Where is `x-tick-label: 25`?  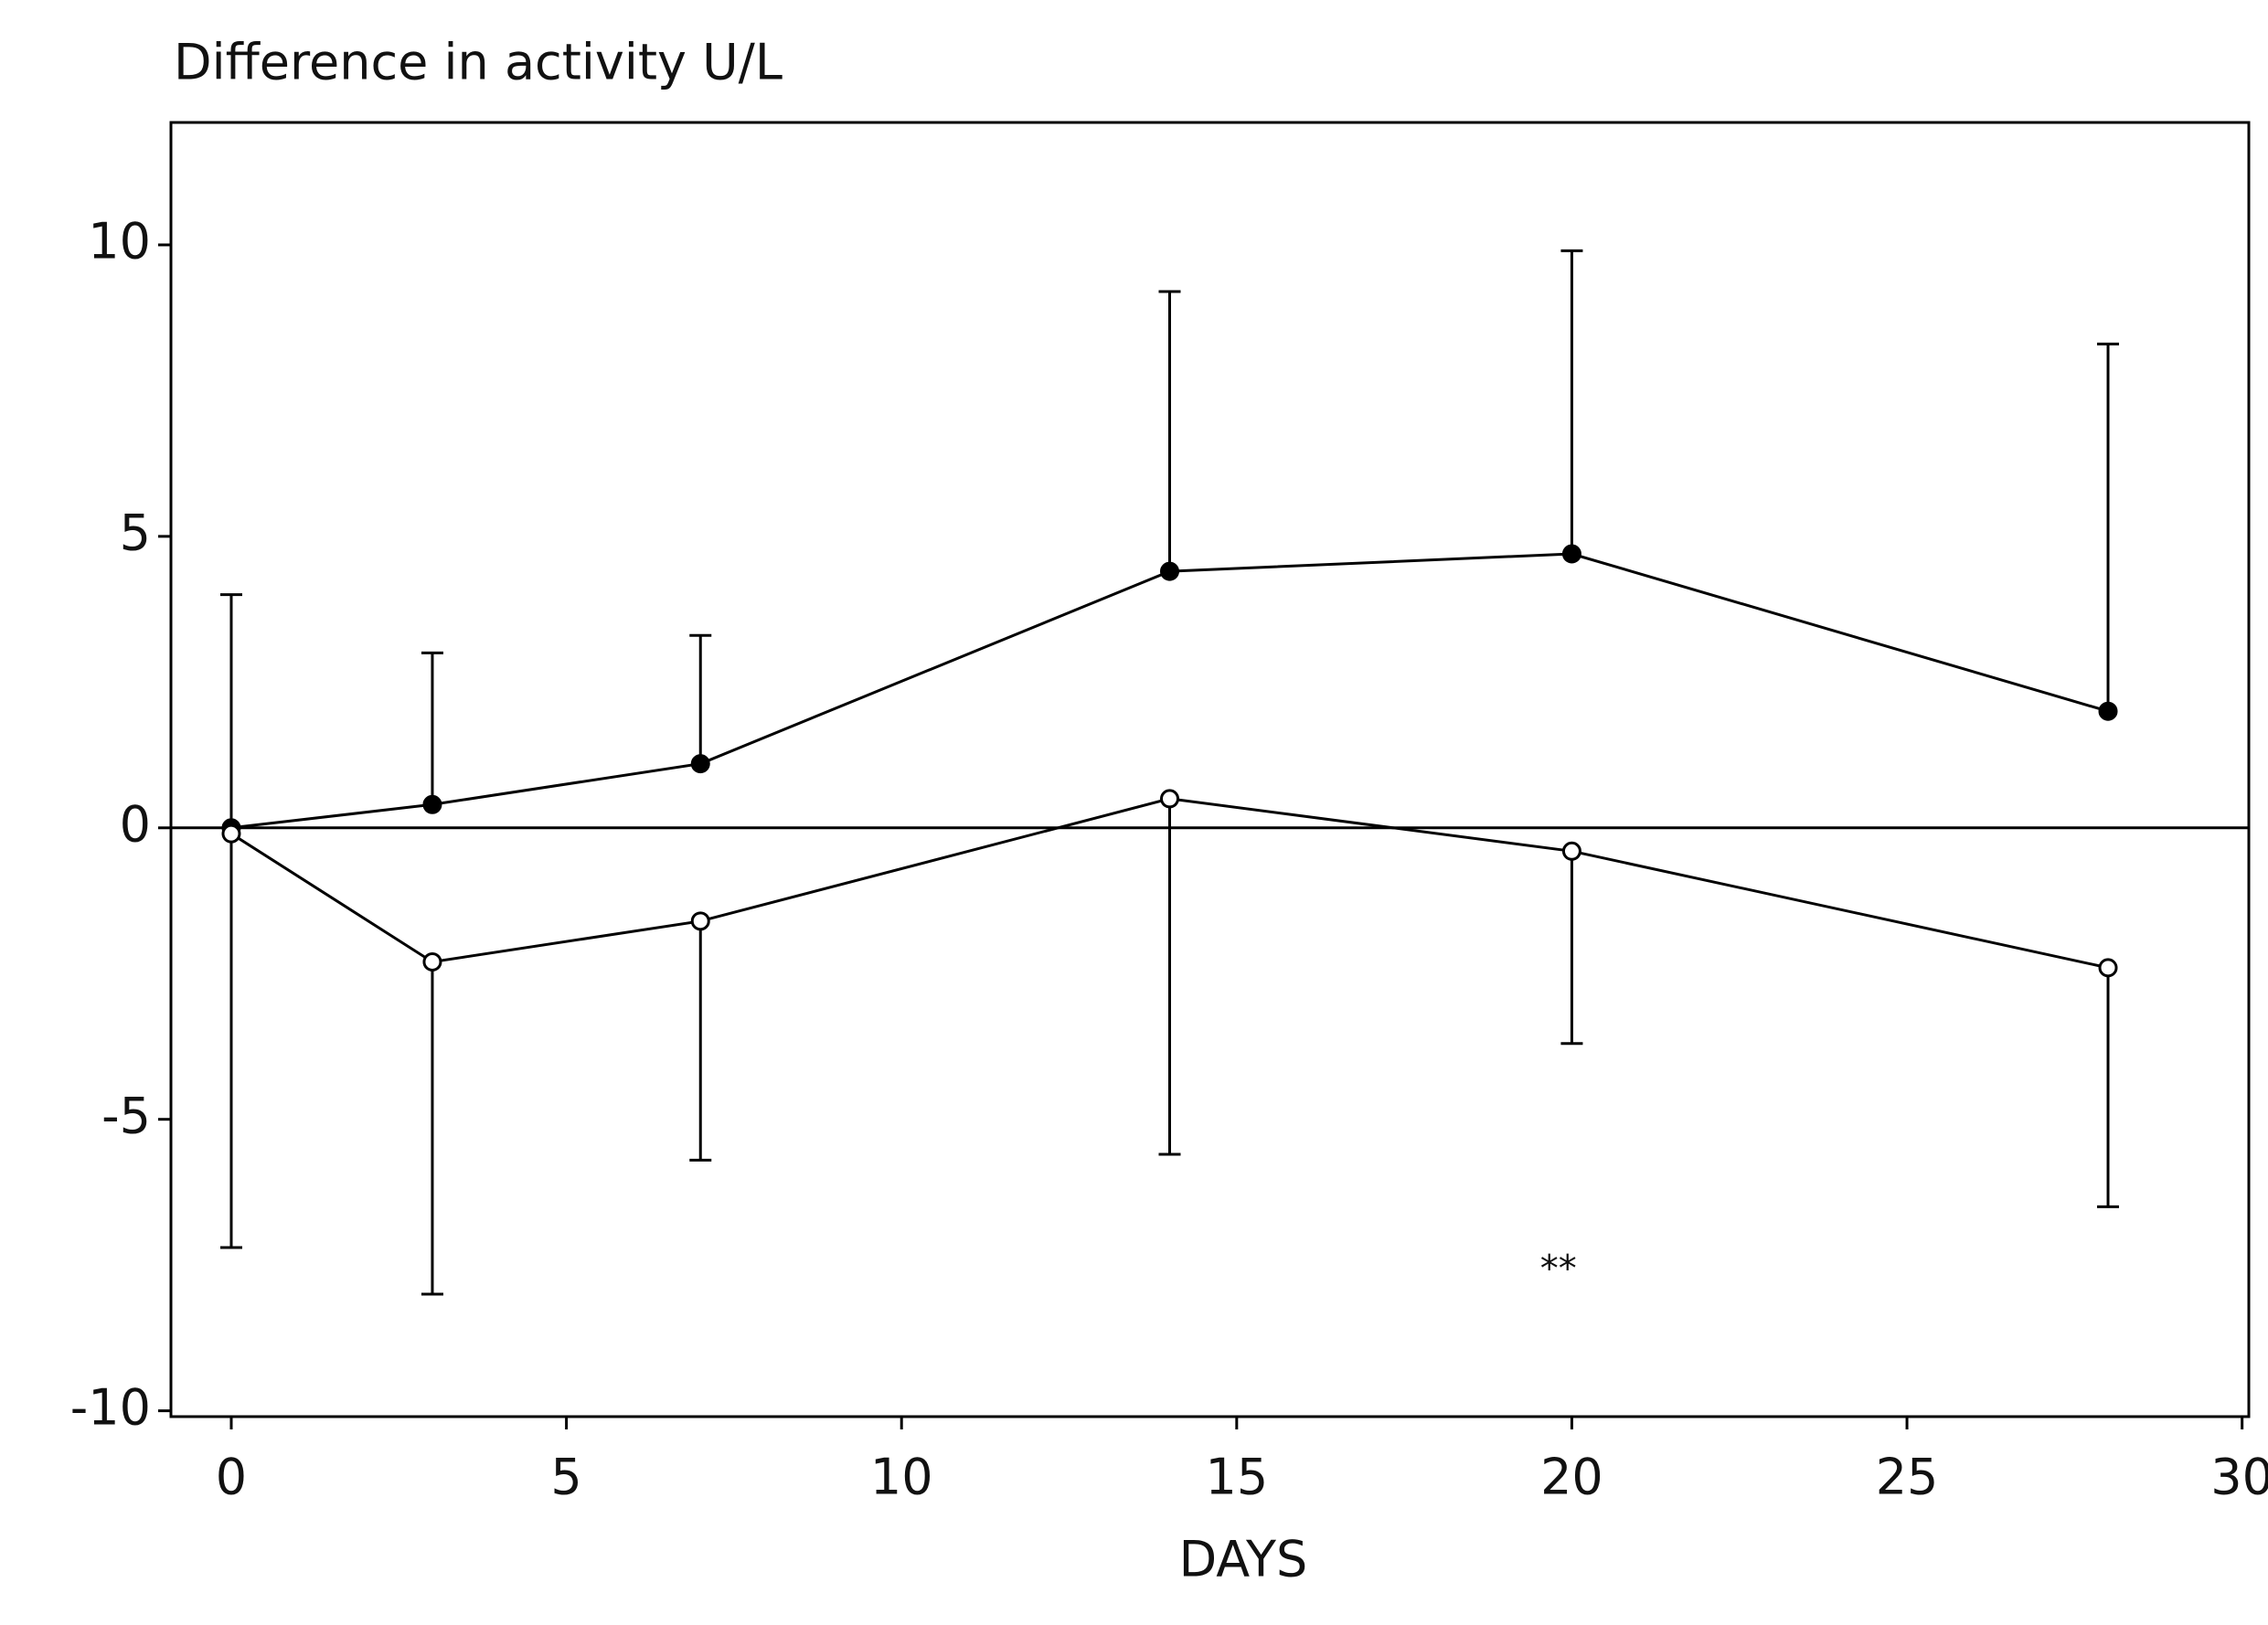 x-tick-label: 25 is located at coordinates (1907, 1478).